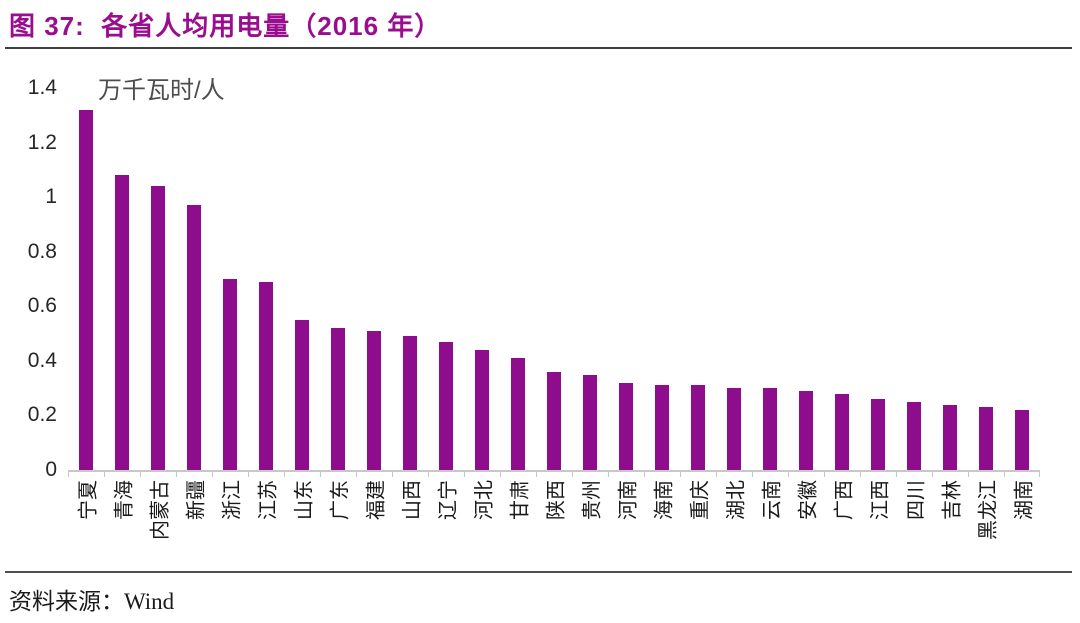 The image size is (1080, 623). What do you see at coordinates (842, 535) in the screenshot?
I see `x-label-slot: 广西` at bounding box center [842, 535].